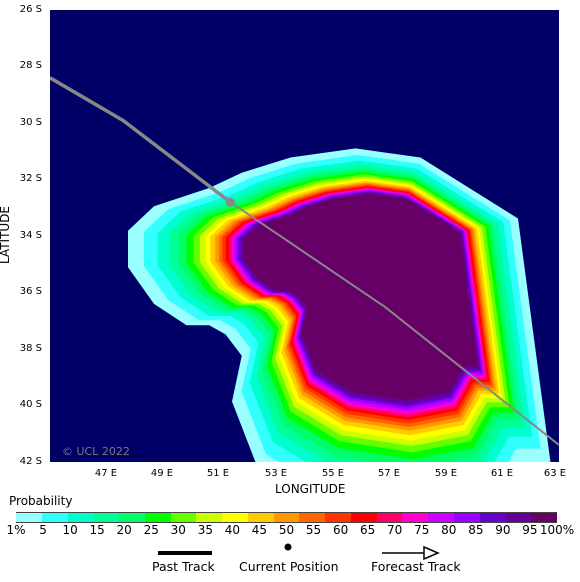 Image resolution: width=580 pixels, height=582 pixels. Describe the element at coordinates (446, 473) in the screenshot. I see `lon-tick: 59 E` at that location.